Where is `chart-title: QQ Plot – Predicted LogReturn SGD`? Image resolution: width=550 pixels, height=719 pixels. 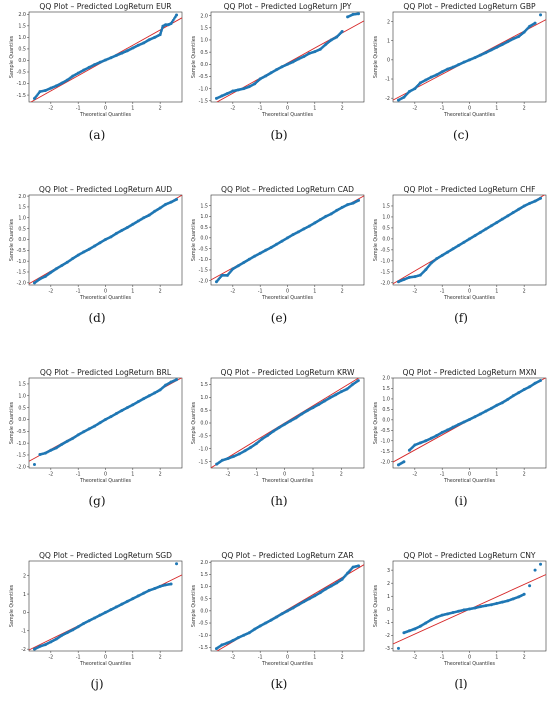
chart-title: QQ Plot – Predicted LogReturn SGD is located at coordinates (105, 555).